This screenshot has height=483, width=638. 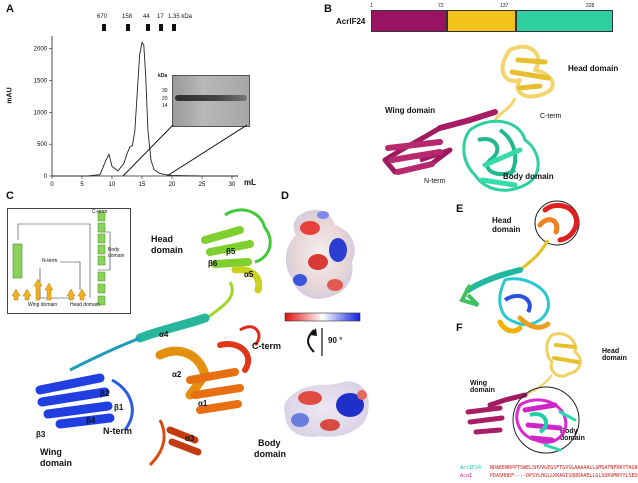 What do you see at coordinates (177, 374) in the screenshot?
I see `c-alpha-2: α2` at bounding box center [177, 374].